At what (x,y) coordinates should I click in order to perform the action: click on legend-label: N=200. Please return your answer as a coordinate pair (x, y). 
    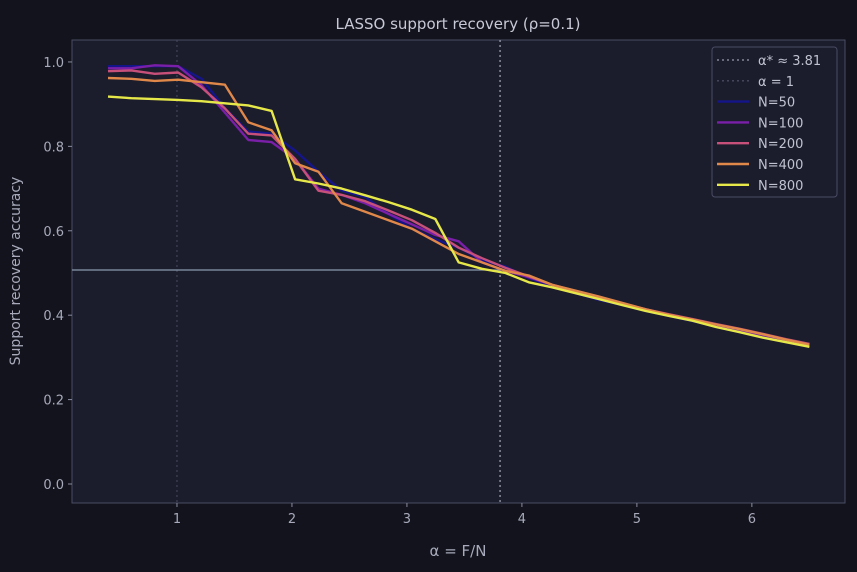
    Looking at the image, I should click on (780, 144).